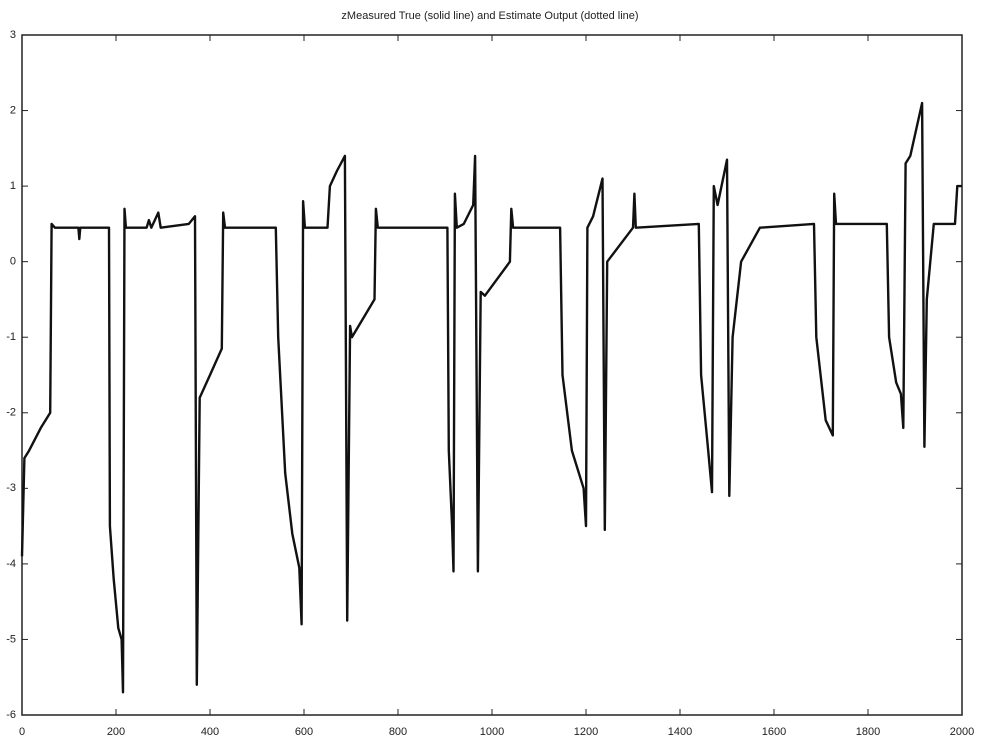  Describe the element at coordinates (13, 186) in the screenshot. I see `y-tick-label: 1` at that location.